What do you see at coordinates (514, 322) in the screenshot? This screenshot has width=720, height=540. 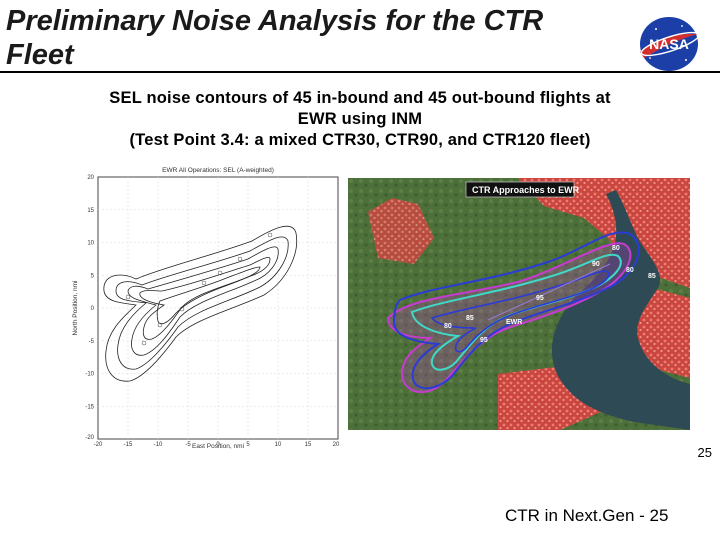 I see `map-label: EWR` at bounding box center [514, 322].